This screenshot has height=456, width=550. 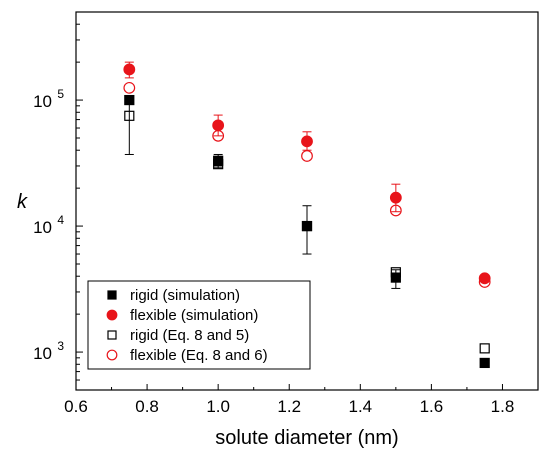 I want to click on legend-entry-label: rigid (Eq. 8 and 5), so click(x=189, y=335).